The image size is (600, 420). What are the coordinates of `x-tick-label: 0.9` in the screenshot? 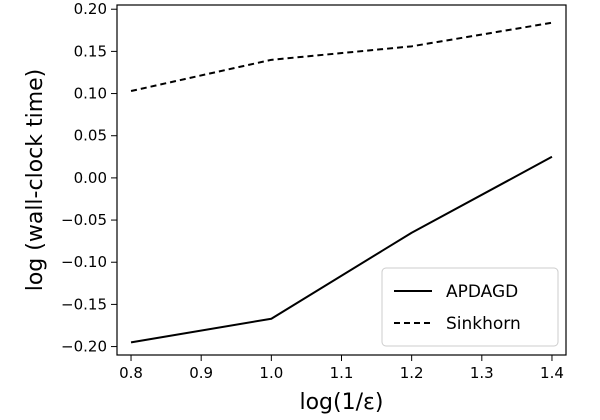 It's located at (201, 373).